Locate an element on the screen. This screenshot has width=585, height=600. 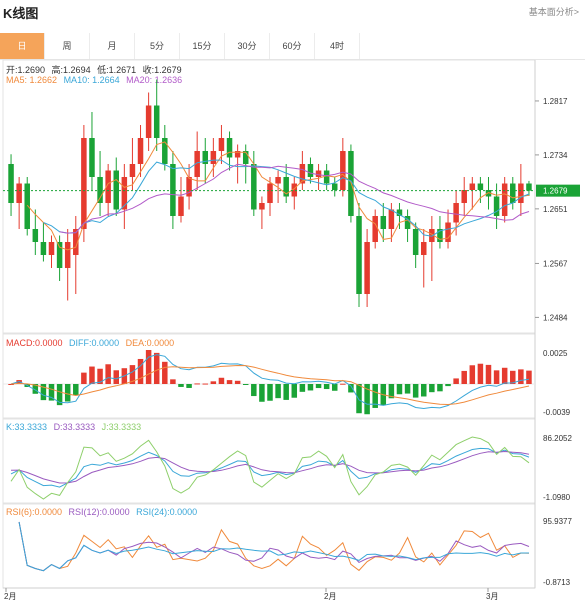
time-tick-label: 2月 is located at coordinates (10, 596).